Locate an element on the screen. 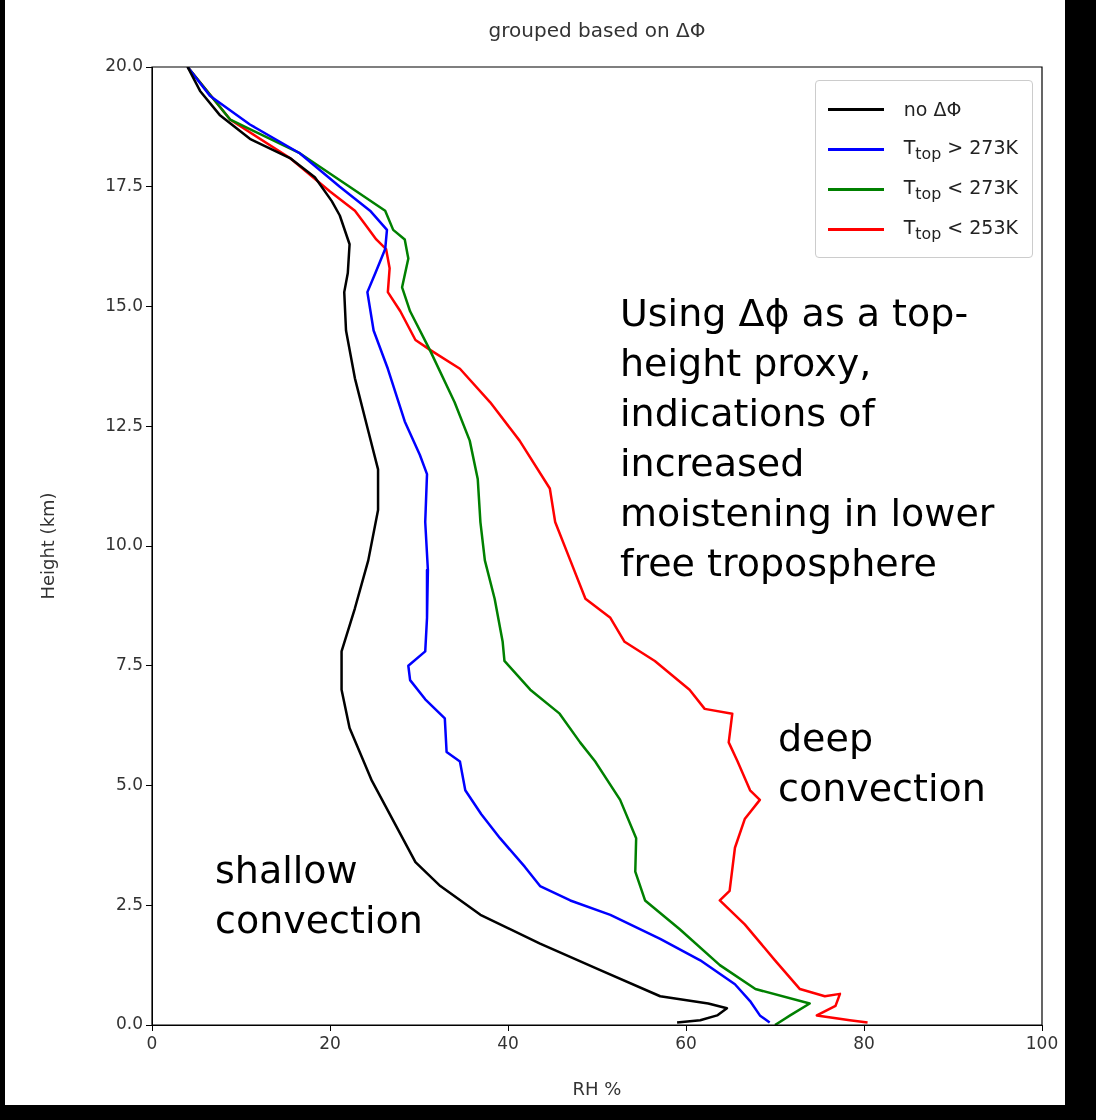 Image resolution: width=1096 pixels, height=1120 pixels. y-tick-label: 2.5 is located at coordinates (129, 903).